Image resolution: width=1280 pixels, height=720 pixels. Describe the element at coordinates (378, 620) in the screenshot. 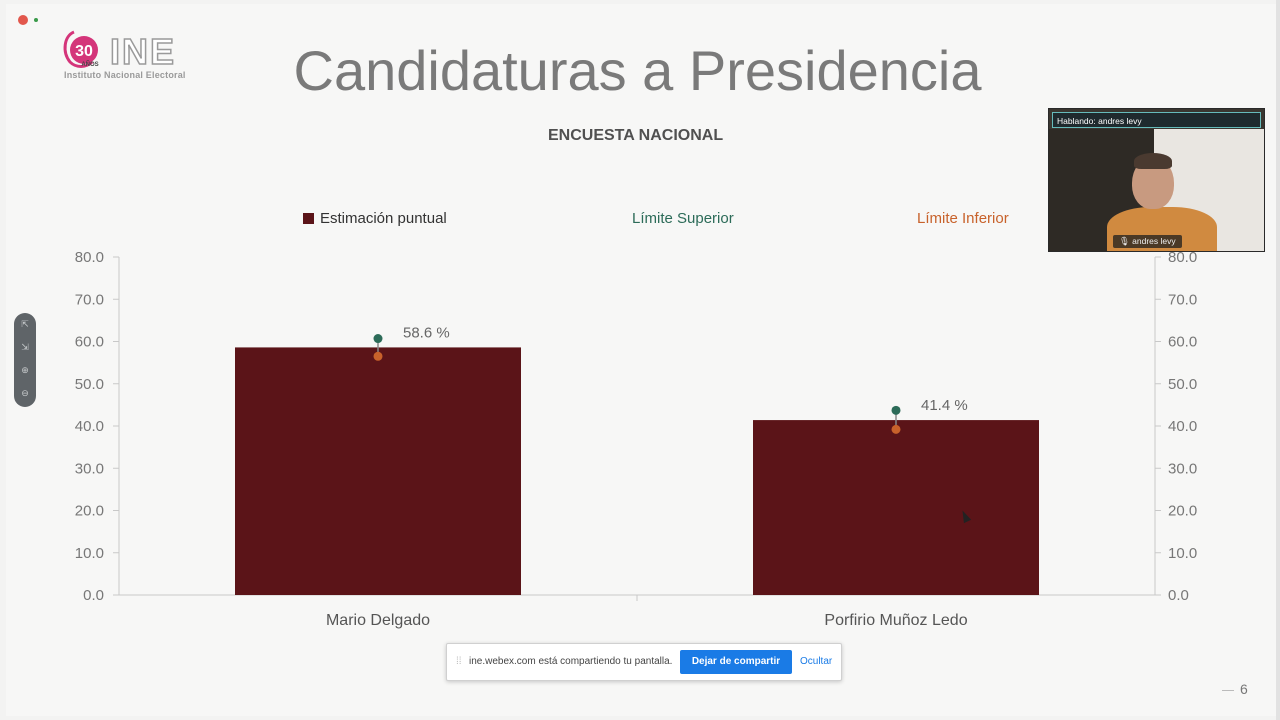

I see `x-tick-label-0: Mario Delgado` at that location.